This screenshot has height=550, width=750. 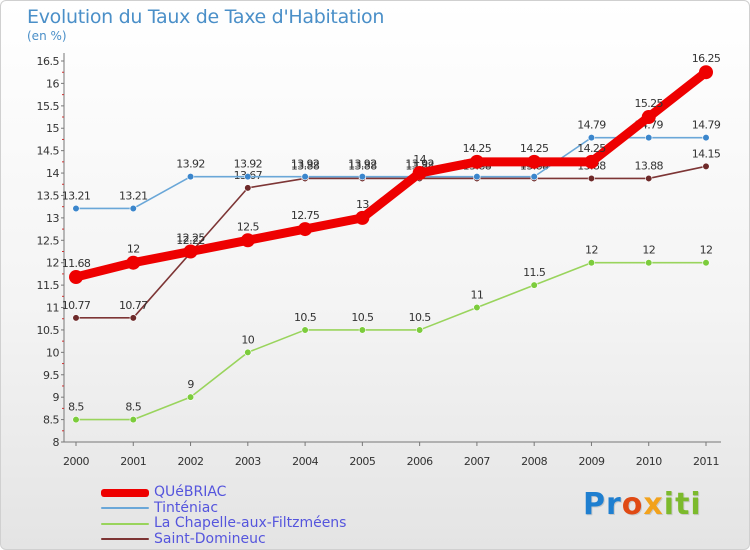 What do you see at coordinates (362, 204) in the screenshot?
I see `data-label-quebriac: 13` at bounding box center [362, 204].